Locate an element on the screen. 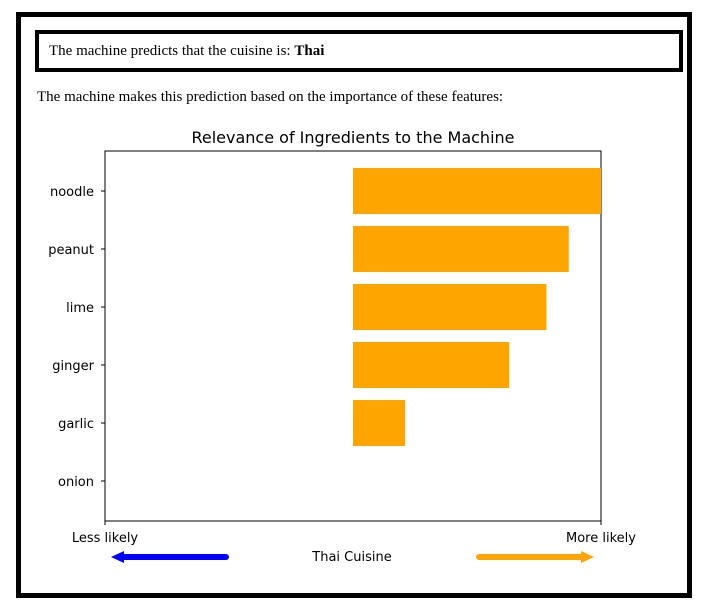 The image size is (706, 610). y-tick-label-garlic: garlic is located at coordinates (76, 424).